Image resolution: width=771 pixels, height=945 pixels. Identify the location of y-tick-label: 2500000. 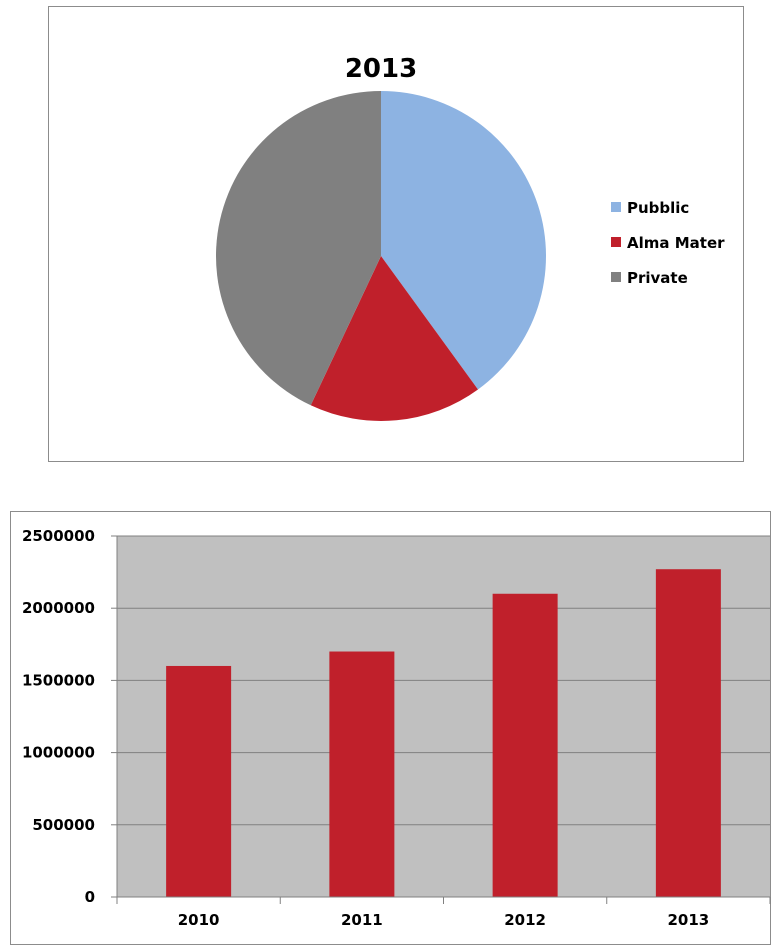
(58, 536).